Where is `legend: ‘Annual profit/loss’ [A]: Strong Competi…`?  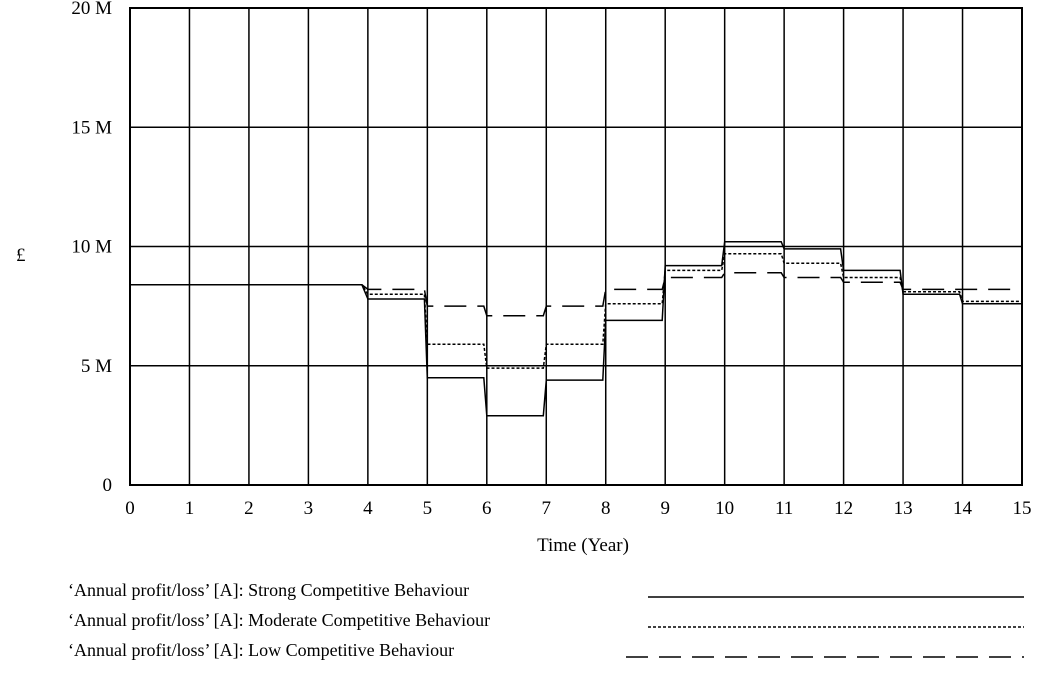 legend: ‘Annual profit/loss’ [A]: Strong Competi… is located at coordinates (546, 620).